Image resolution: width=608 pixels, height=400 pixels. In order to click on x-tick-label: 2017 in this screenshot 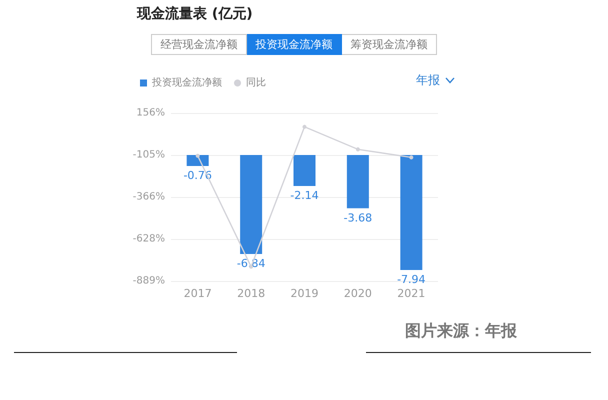, I will do `click(198, 293)`.